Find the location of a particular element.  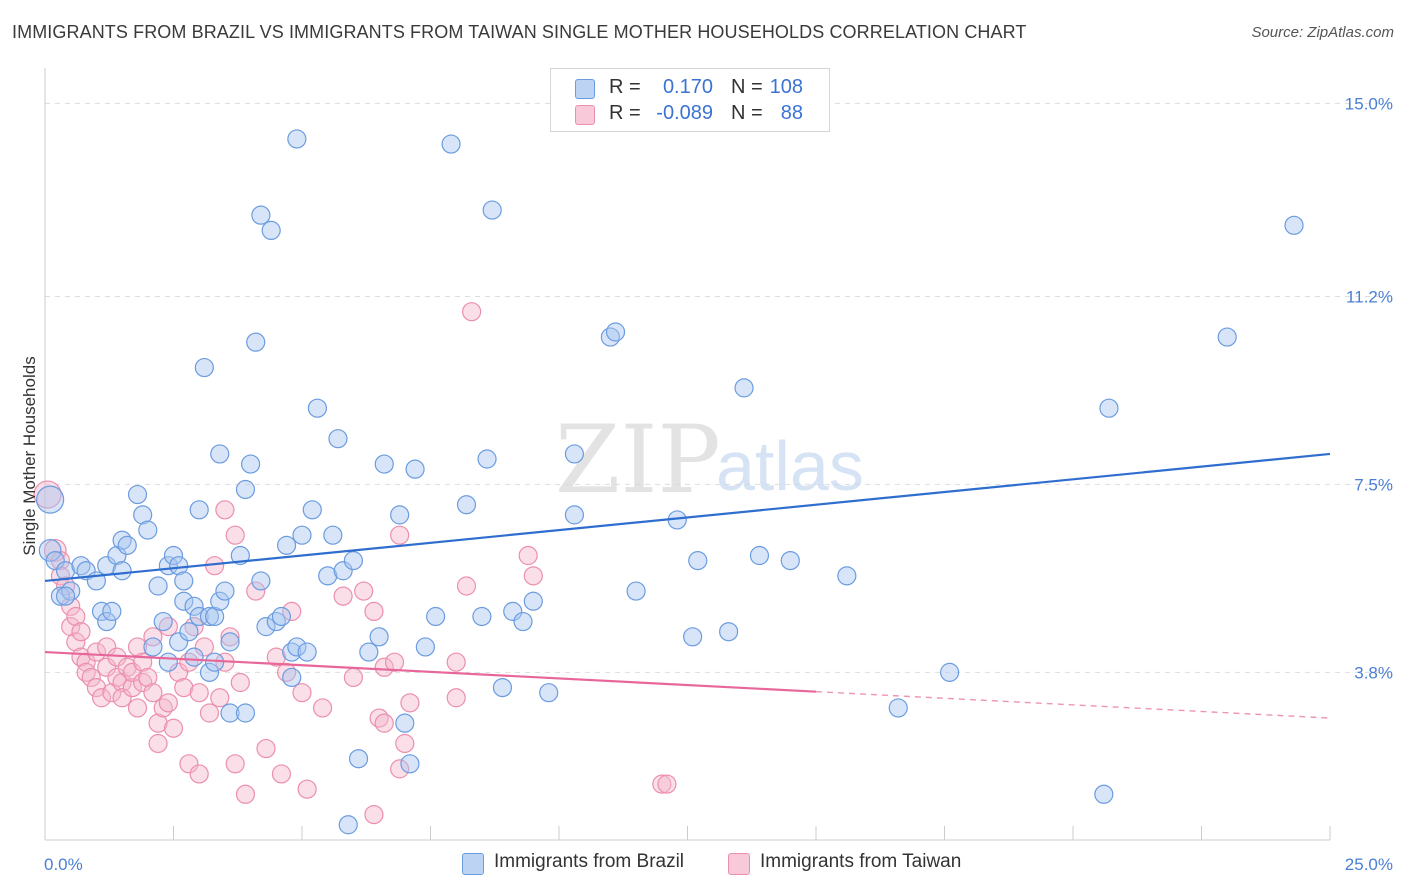

y-tick-label: 11.2% is located at coordinates (1369, 296).